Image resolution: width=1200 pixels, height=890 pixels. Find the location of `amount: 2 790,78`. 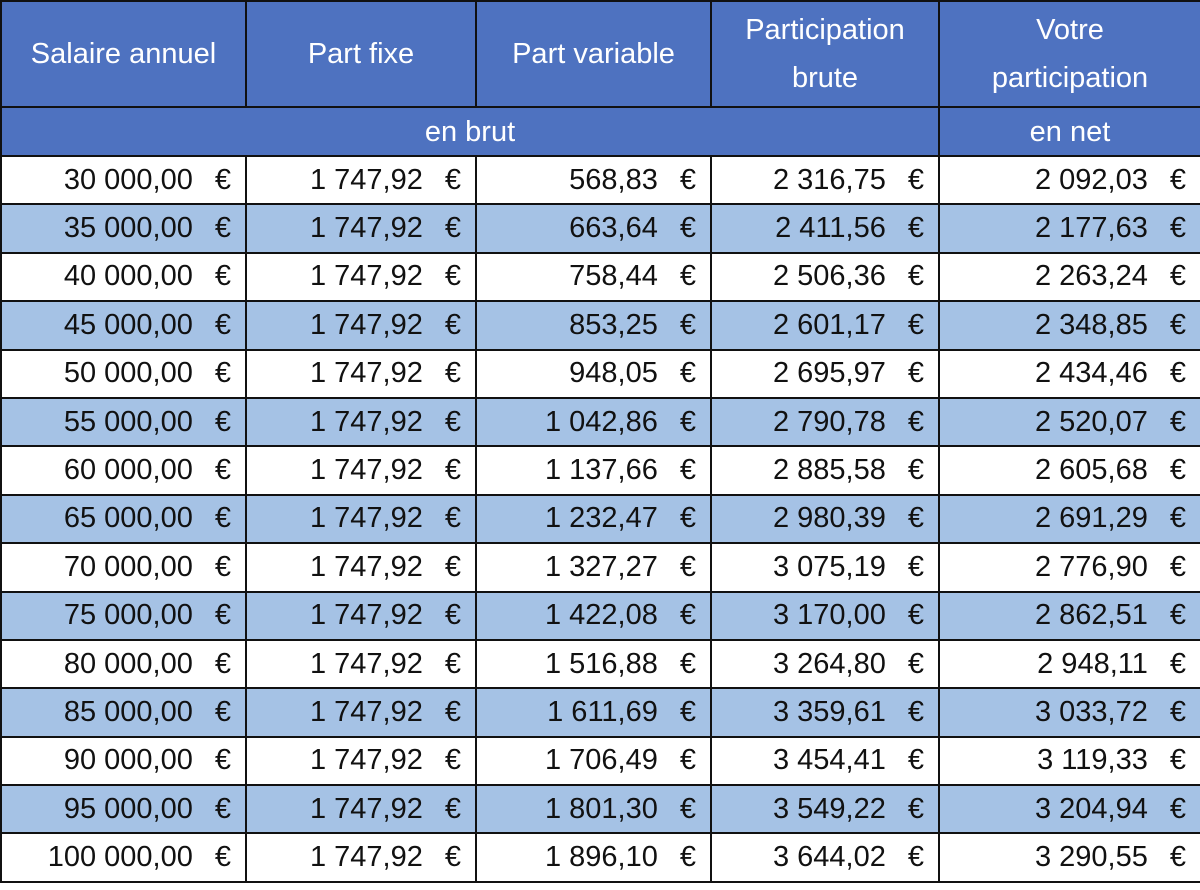

amount: 2 790,78 is located at coordinates (829, 421).